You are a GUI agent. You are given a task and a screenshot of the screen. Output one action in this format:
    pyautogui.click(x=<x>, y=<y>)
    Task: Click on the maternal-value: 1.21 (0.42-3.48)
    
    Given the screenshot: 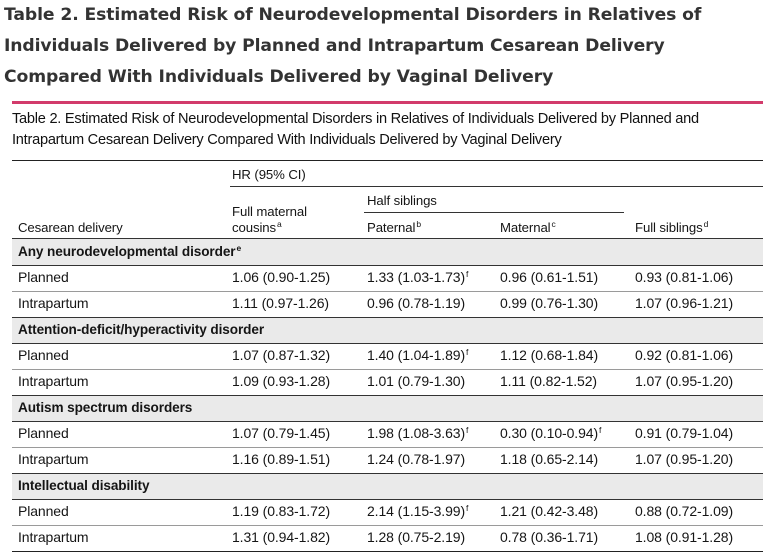 What is the action you would take?
    pyautogui.click(x=549, y=511)
    